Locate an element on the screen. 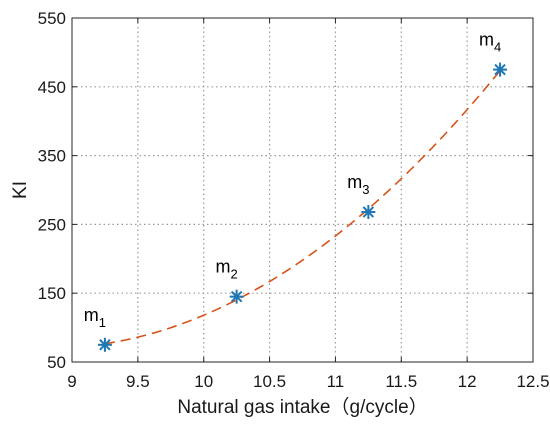 This screenshot has width=550, height=426. y-tick-label: 250 is located at coordinates (52, 224).